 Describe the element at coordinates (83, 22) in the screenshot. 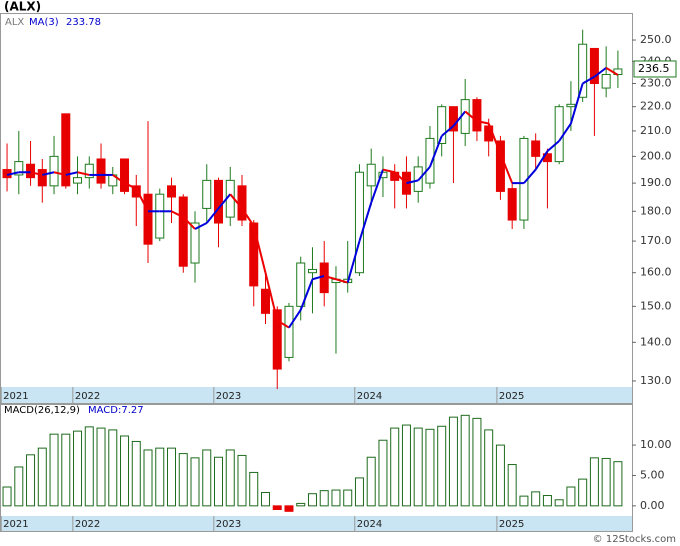

I see `legend-ma-value: 233.78` at that location.